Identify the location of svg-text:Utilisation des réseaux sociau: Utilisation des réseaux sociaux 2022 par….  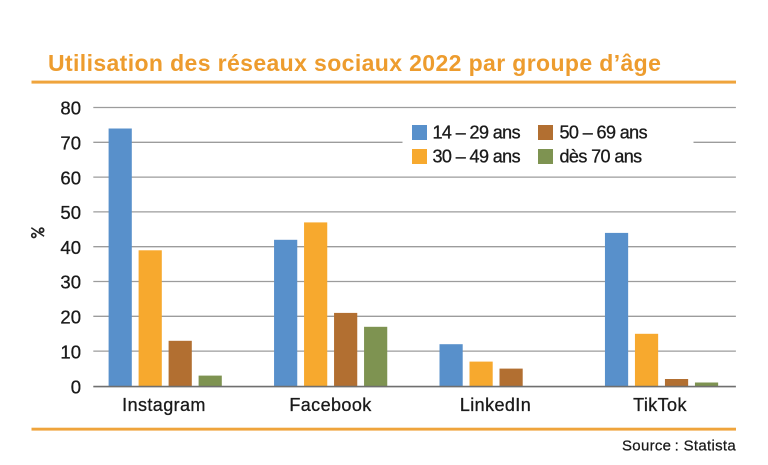
(354, 63).